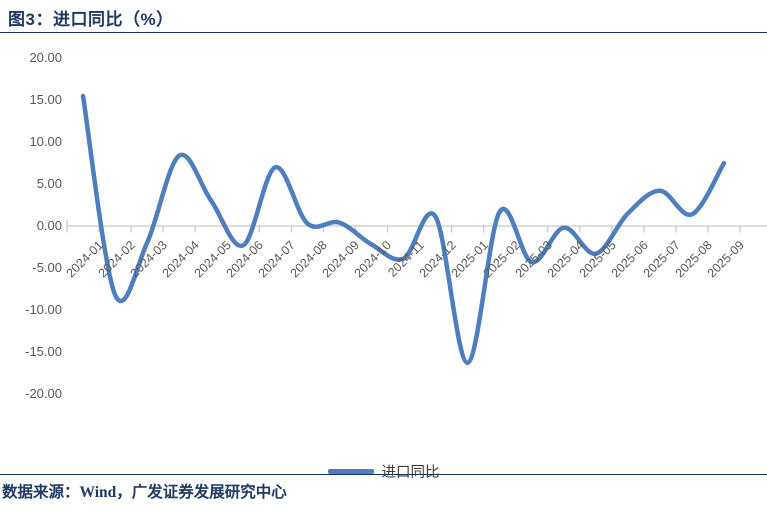 This screenshot has height=510, width=767. Describe the element at coordinates (91, 19) in the screenshot. I see `figure-title: 图3：进口同比（%）` at that location.